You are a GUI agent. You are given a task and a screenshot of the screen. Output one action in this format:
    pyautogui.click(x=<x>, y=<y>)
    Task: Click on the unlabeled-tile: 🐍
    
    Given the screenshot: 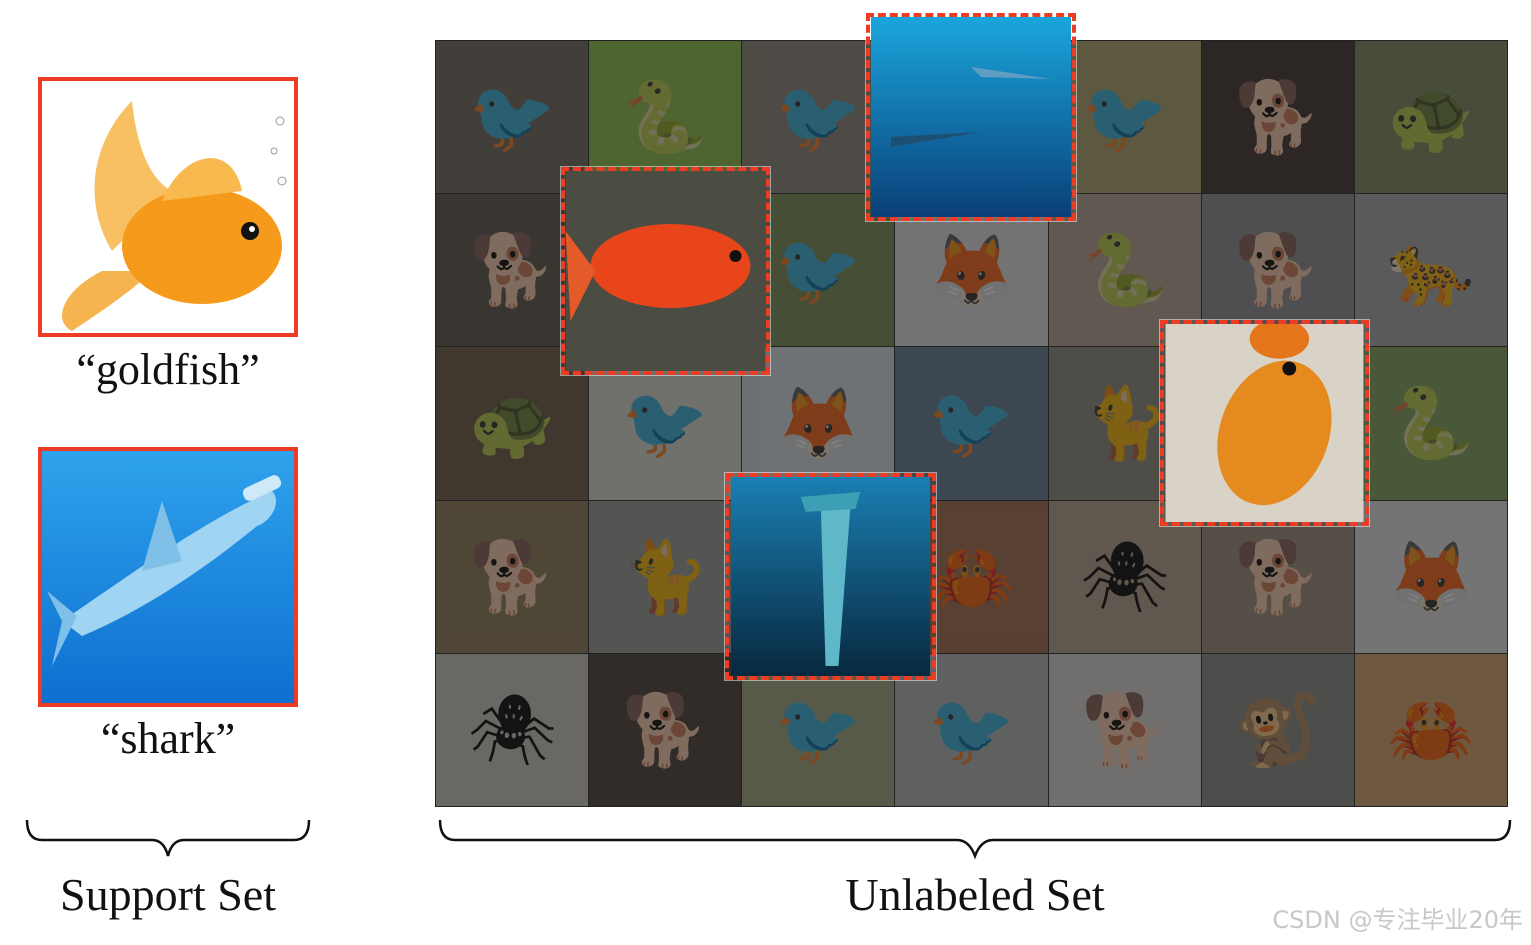 What is the action you would take?
    pyautogui.click(x=1430, y=423)
    